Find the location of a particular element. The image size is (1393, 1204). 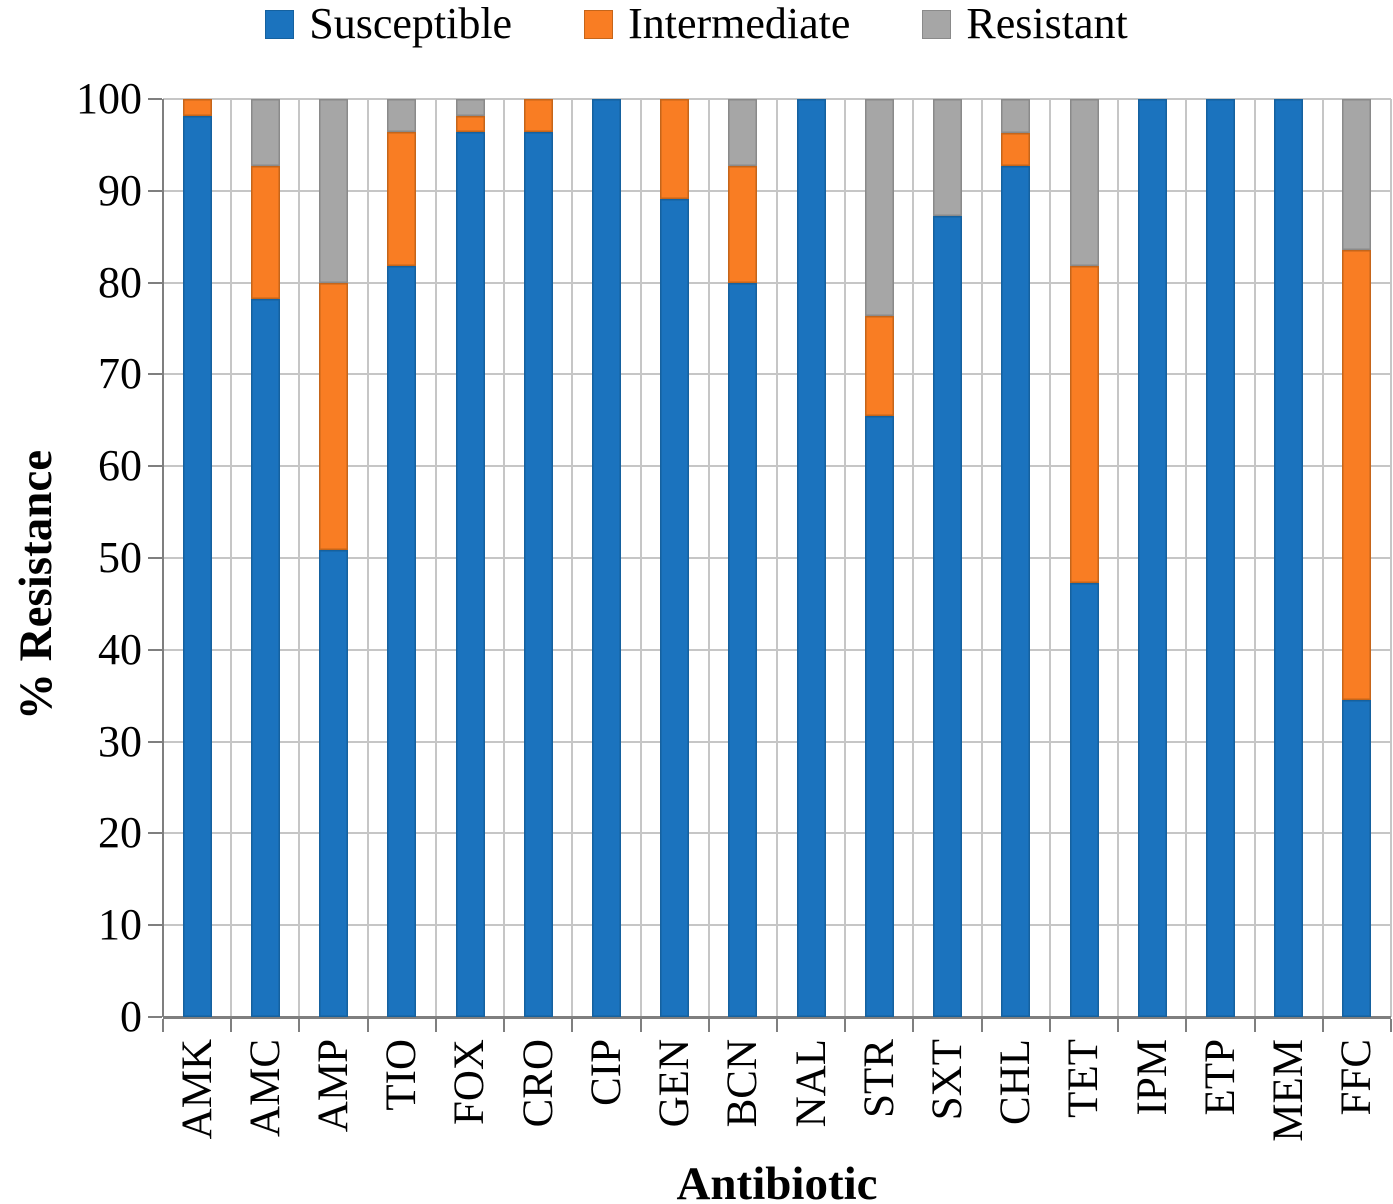

category-label-amp: AMP is located at coordinates (333, 1121).